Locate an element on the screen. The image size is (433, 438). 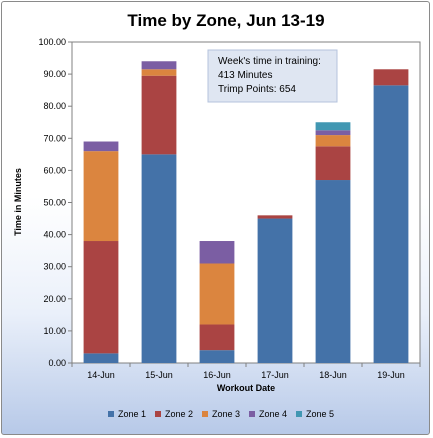
legend: Zone 1 Zone 2 Zone 3 Zone 4 Zone 5 is located at coordinates (221, 414).